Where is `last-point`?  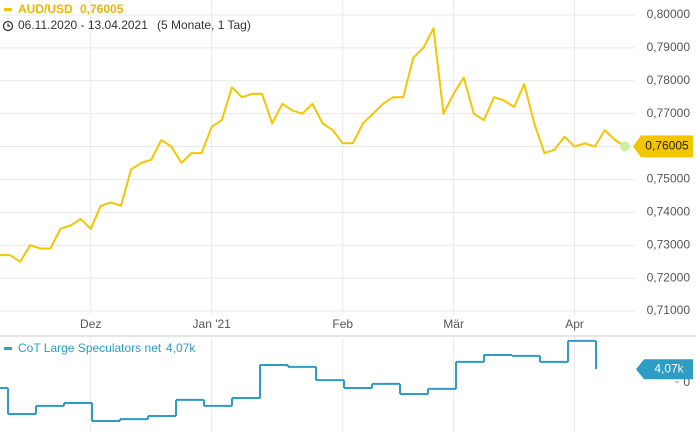
last-point is located at coordinates (625, 146).